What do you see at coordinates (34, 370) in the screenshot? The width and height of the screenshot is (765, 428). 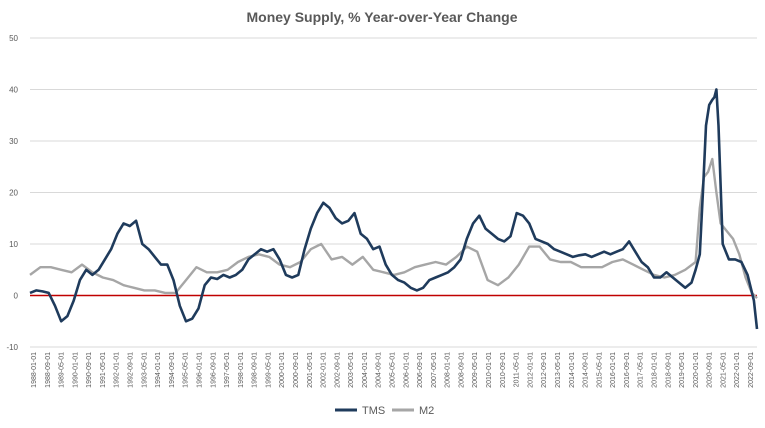 I see `x-tick-label: 1988-01-01` at bounding box center [34, 370].